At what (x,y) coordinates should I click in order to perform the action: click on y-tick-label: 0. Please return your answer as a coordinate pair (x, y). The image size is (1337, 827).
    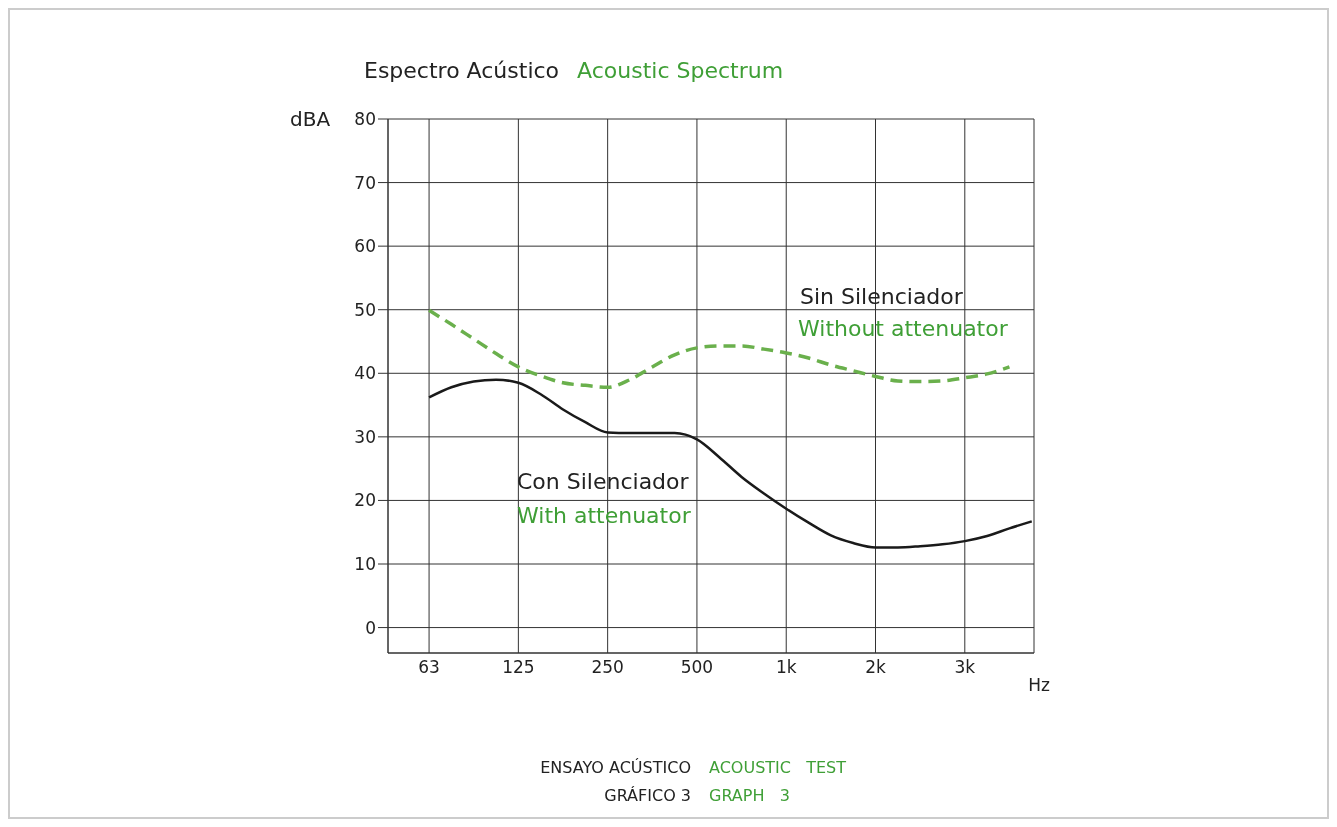
    Looking at the image, I should click on (370, 627).